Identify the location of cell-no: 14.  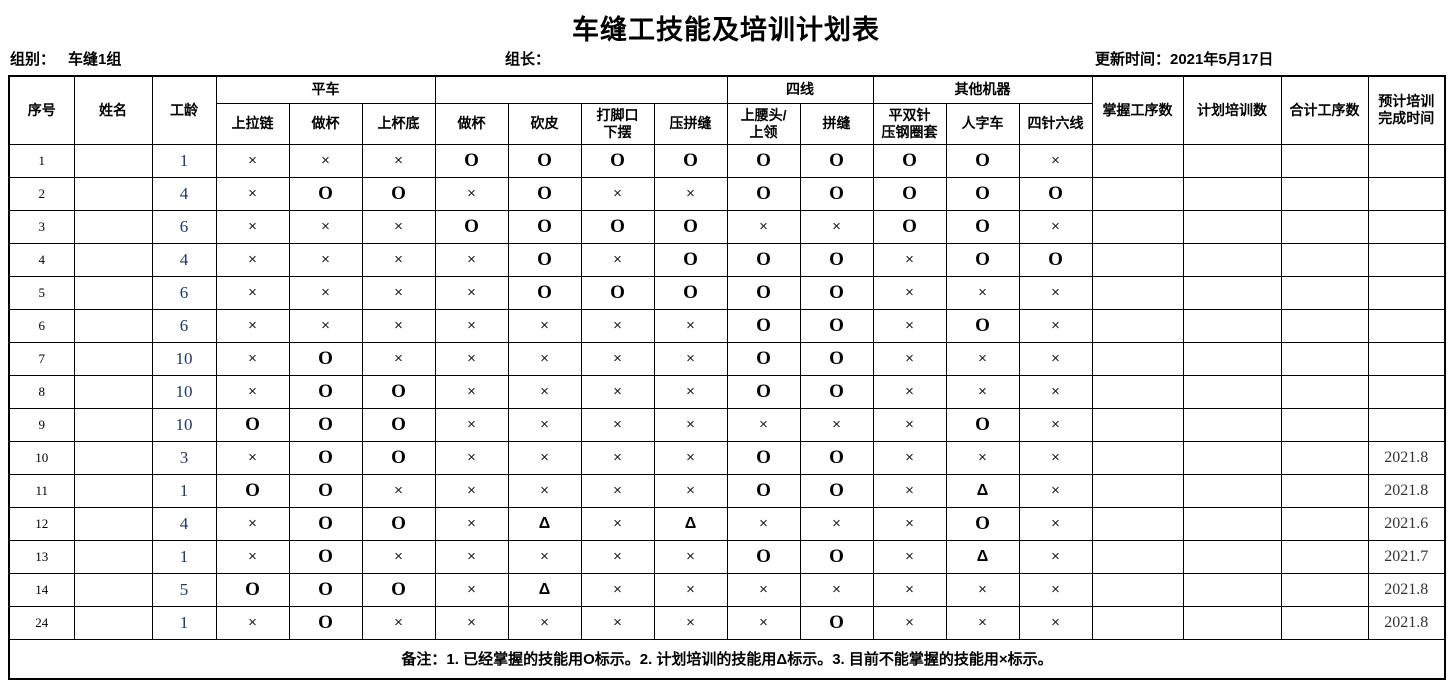
(41, 589).